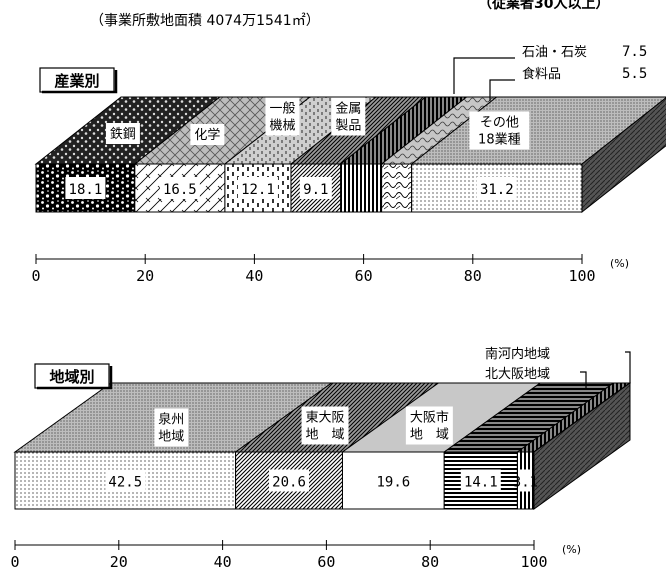 This screenshot has width=666, height=569. What do you see at coordinates (289, 483) in the screenshot?
I see `value-label: 20.6` at bounding box center [289, 483].